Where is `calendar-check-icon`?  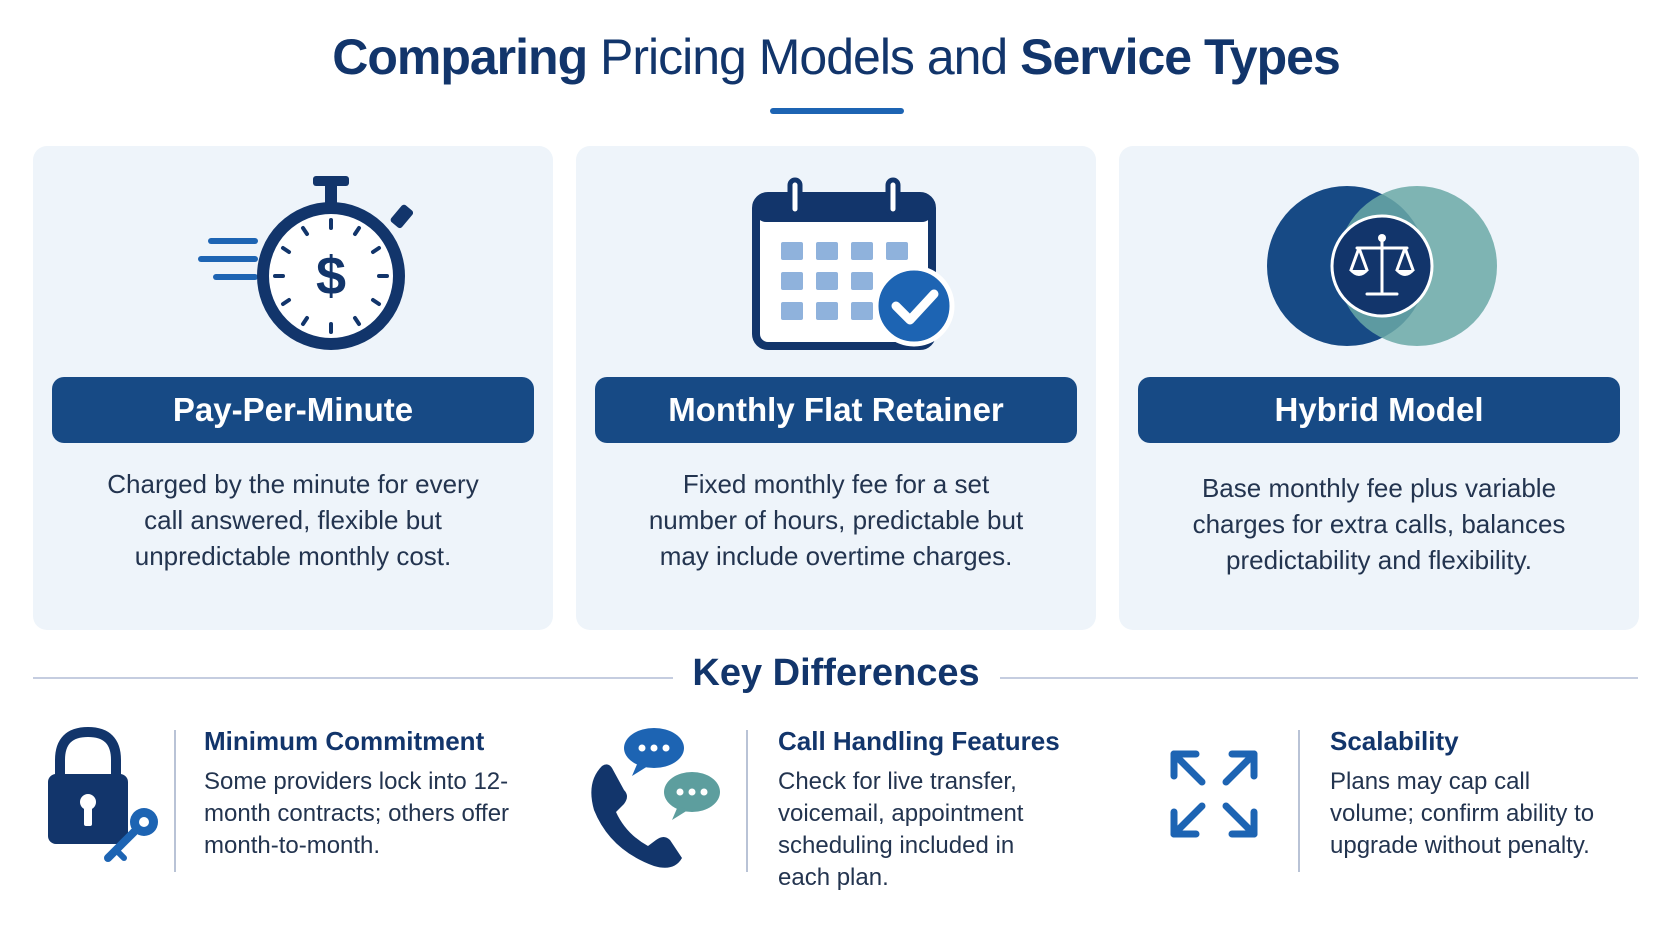
calendar-check-icon is located at coordinates (836, 266).